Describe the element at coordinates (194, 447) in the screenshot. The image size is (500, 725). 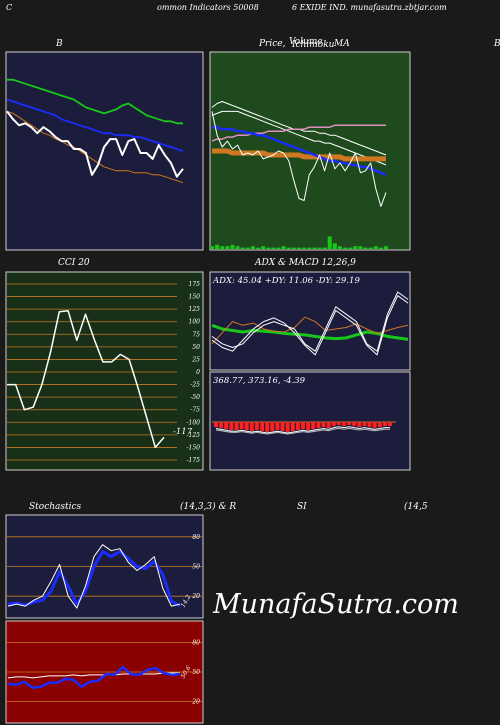
I see `cci-tick-label: -150` at that location.